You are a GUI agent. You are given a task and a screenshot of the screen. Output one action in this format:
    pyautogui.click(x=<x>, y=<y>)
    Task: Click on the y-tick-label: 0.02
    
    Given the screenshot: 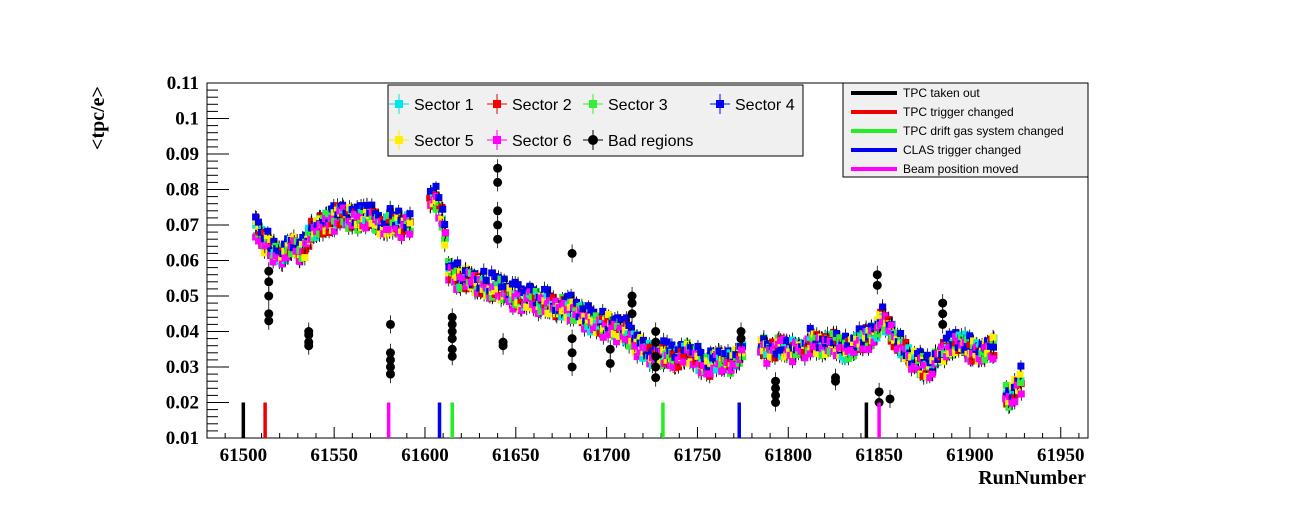 What is the action you would take?
    pyautogui.click(x=182, y=403)
    